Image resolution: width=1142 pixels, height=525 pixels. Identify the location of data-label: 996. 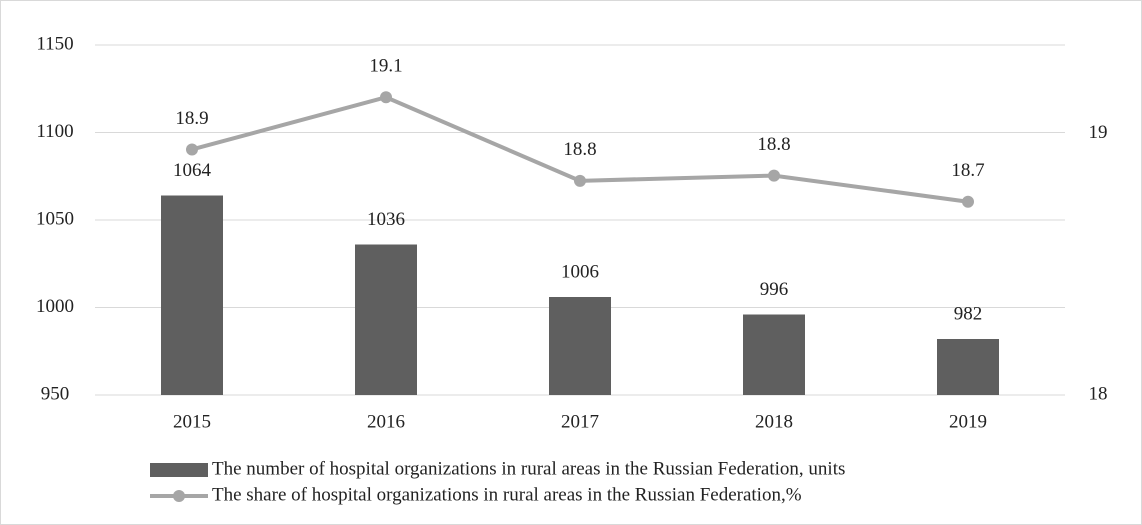
(774, 289).